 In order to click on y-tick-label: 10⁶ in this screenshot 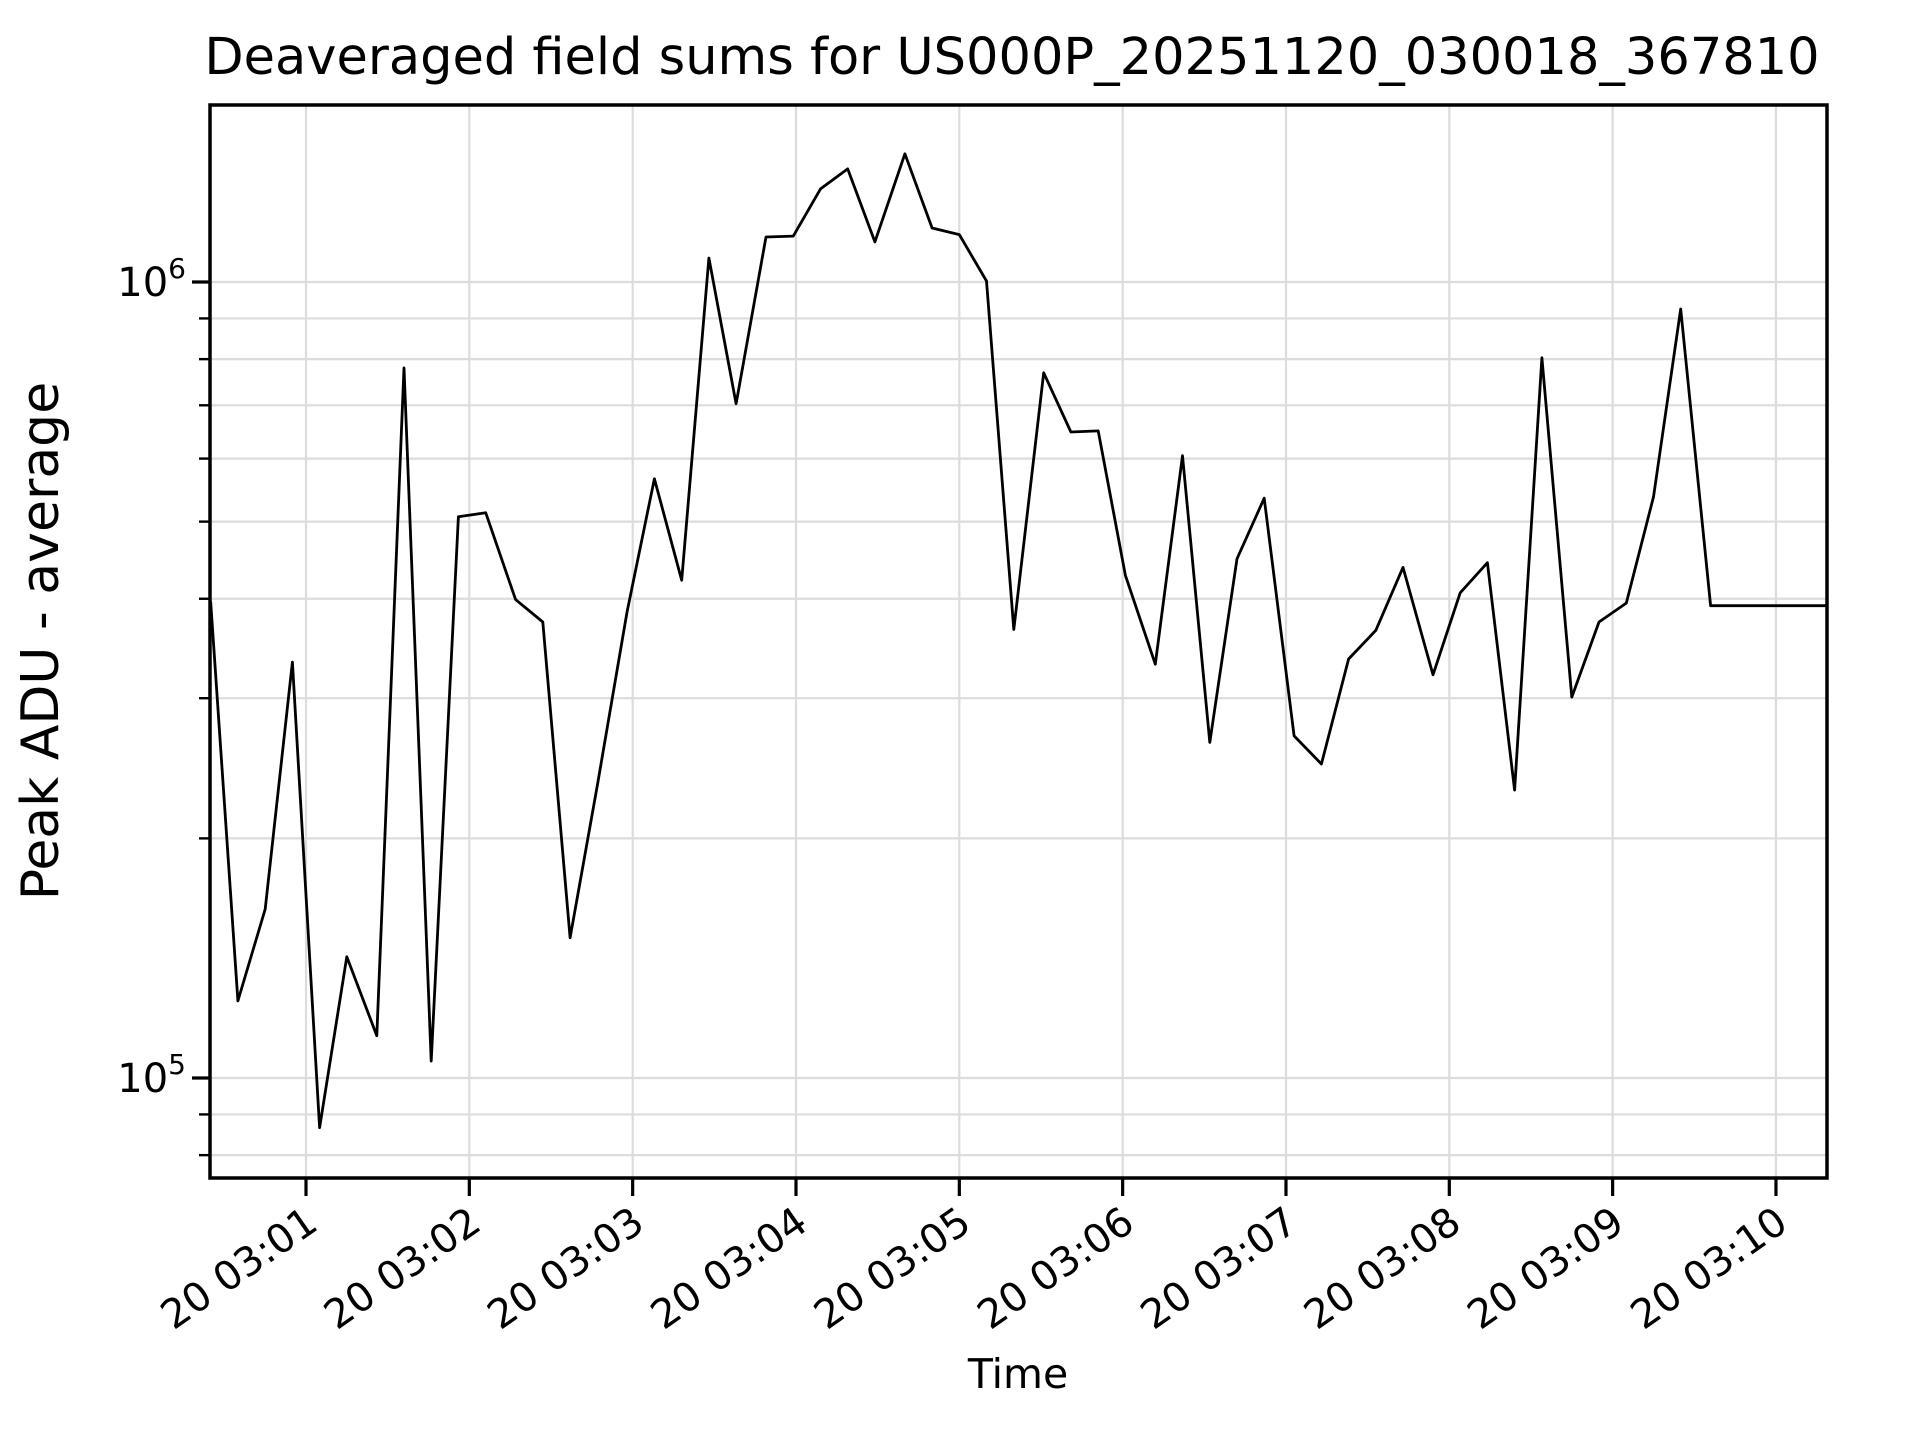, I will do `click(151, 279)`.